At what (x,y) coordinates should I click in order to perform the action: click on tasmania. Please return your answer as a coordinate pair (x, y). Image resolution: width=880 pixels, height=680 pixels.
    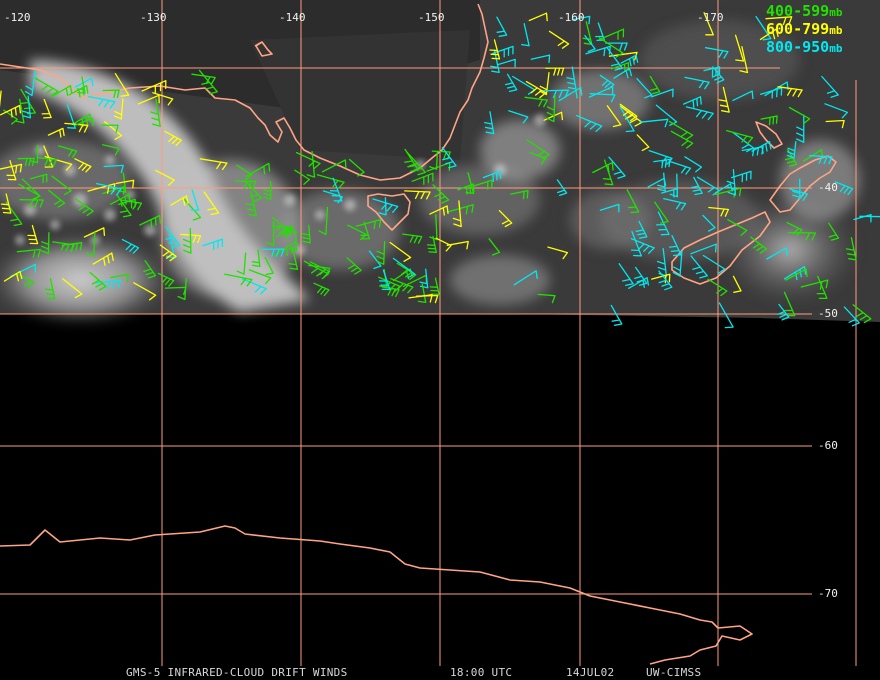
    Looking at the image, I should click on (389, 212).